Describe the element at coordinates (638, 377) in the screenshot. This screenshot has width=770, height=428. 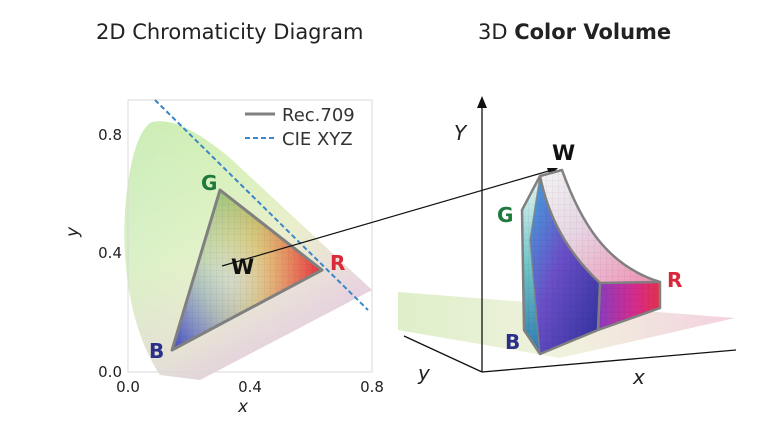
I see `axis-x-label: x` at that location.